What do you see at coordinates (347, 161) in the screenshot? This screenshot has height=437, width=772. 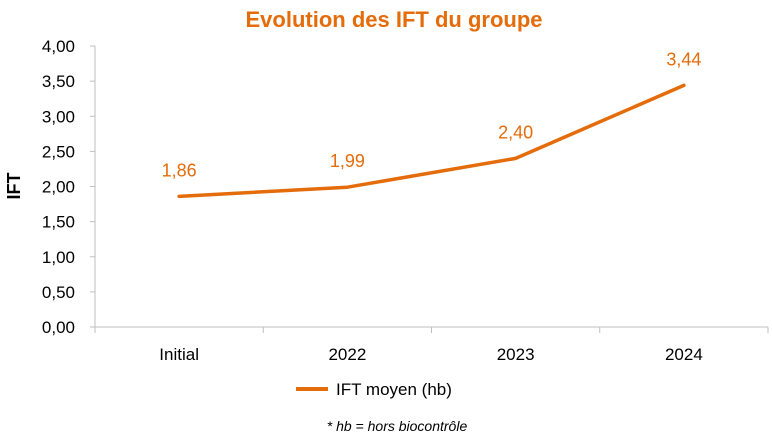 I see `data-label: 1,99` at bounding box center [347, 161].